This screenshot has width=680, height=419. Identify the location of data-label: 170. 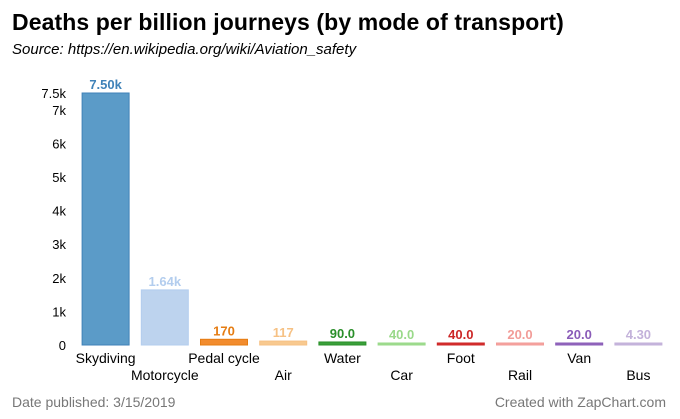
(224, 330).